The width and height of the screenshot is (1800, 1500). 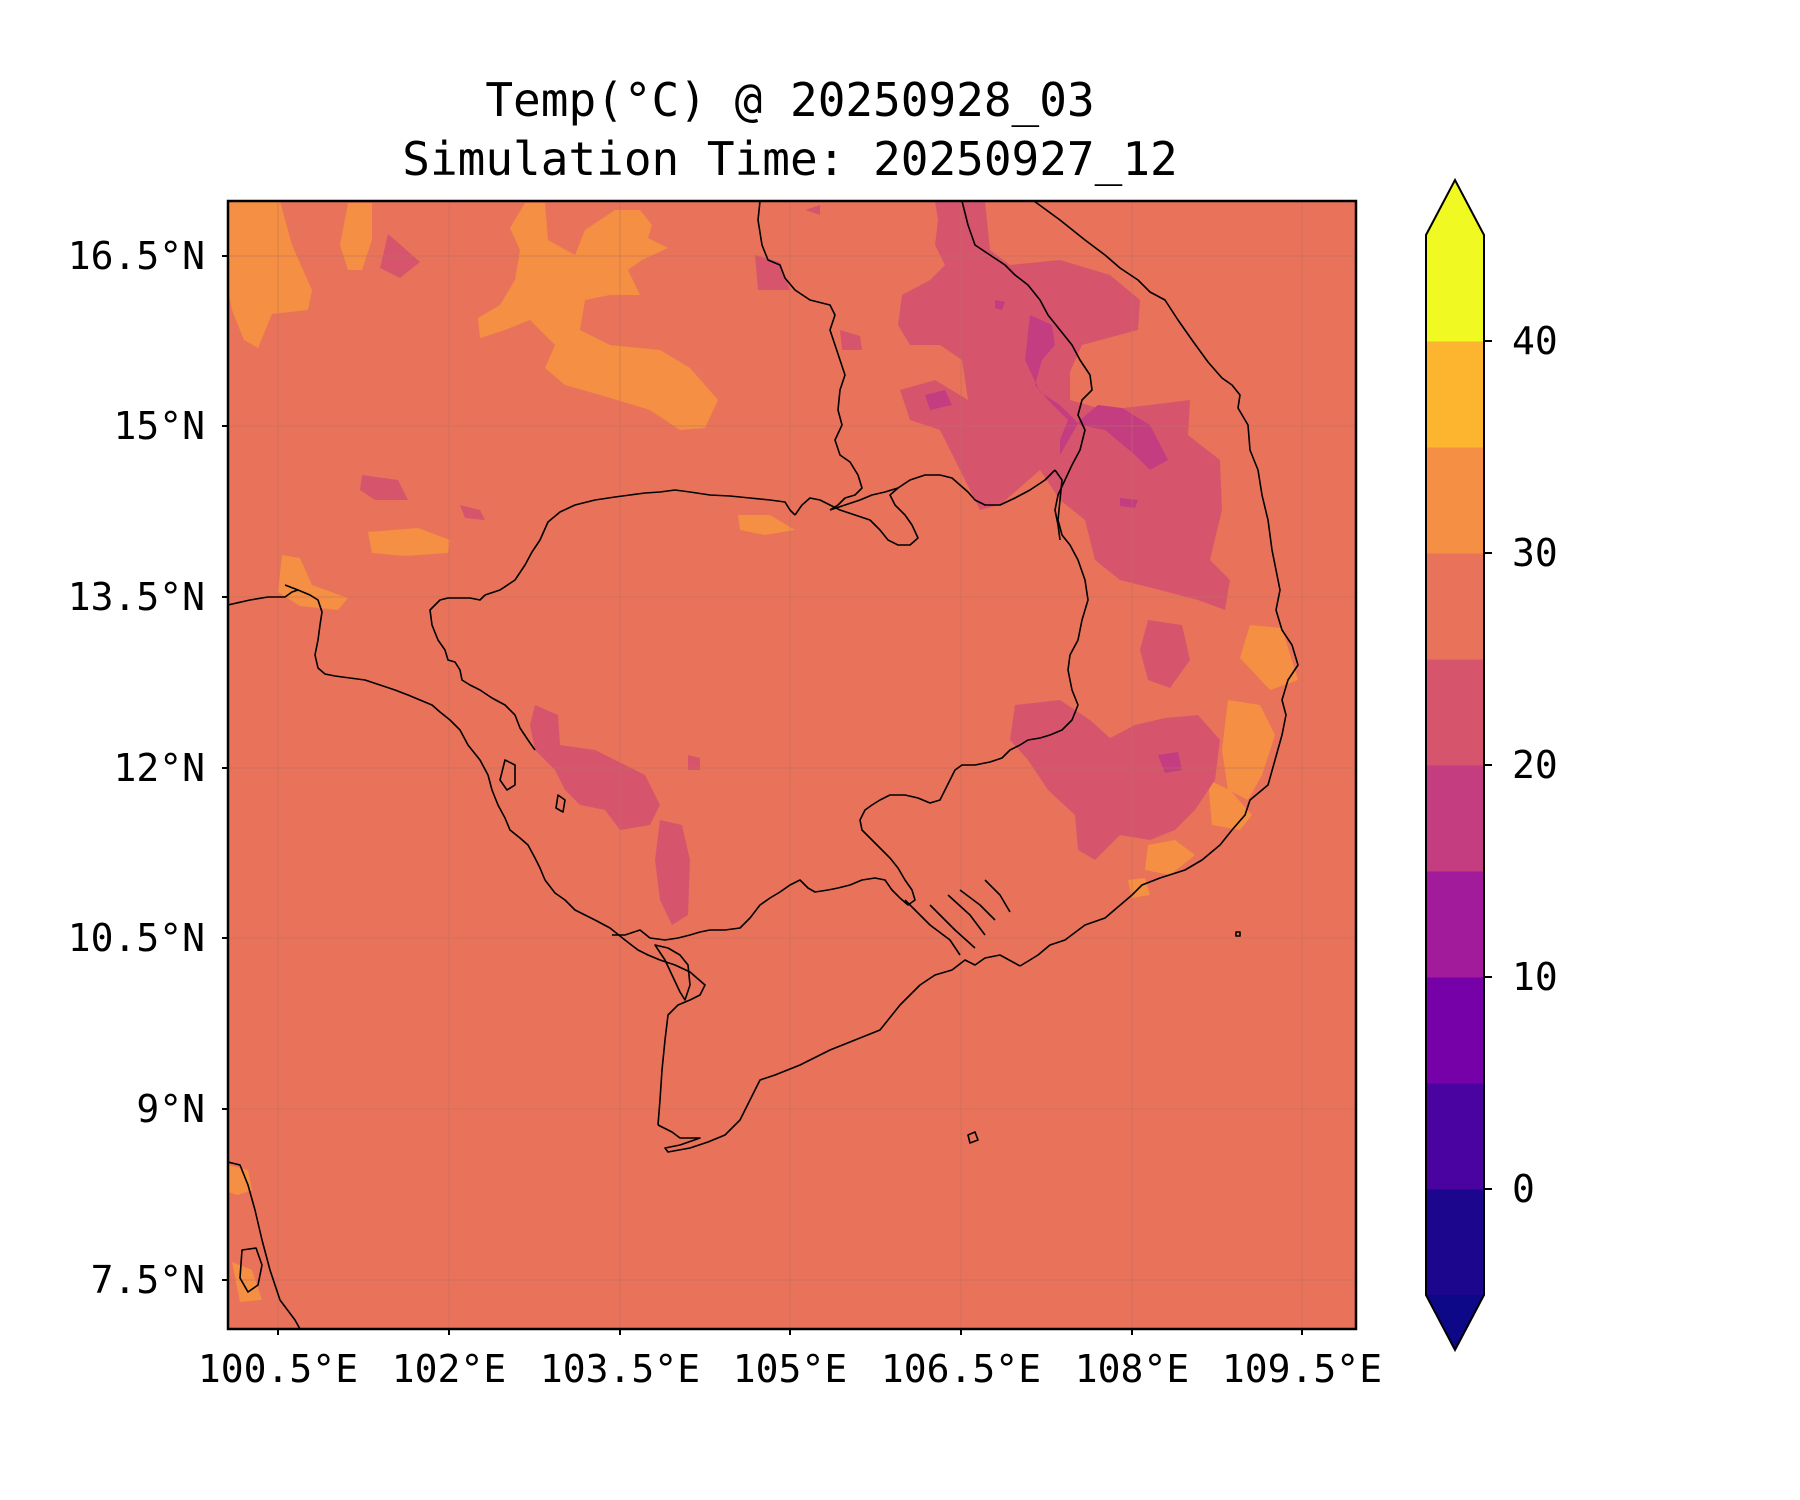 I want to click on cool-region-east-plateau, so click(x=1115, y=780).